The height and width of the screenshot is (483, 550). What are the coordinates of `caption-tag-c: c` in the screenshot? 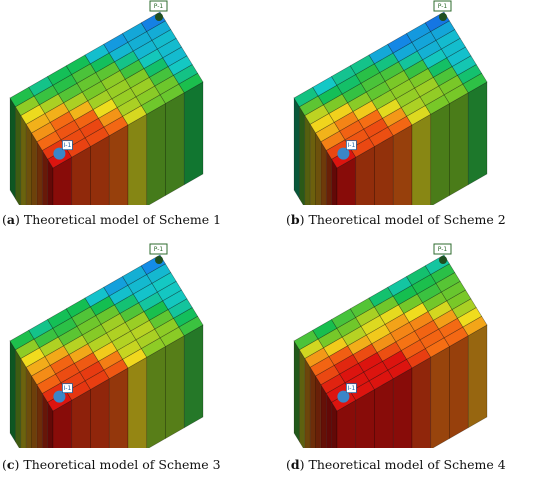 It's located at (10, 464).